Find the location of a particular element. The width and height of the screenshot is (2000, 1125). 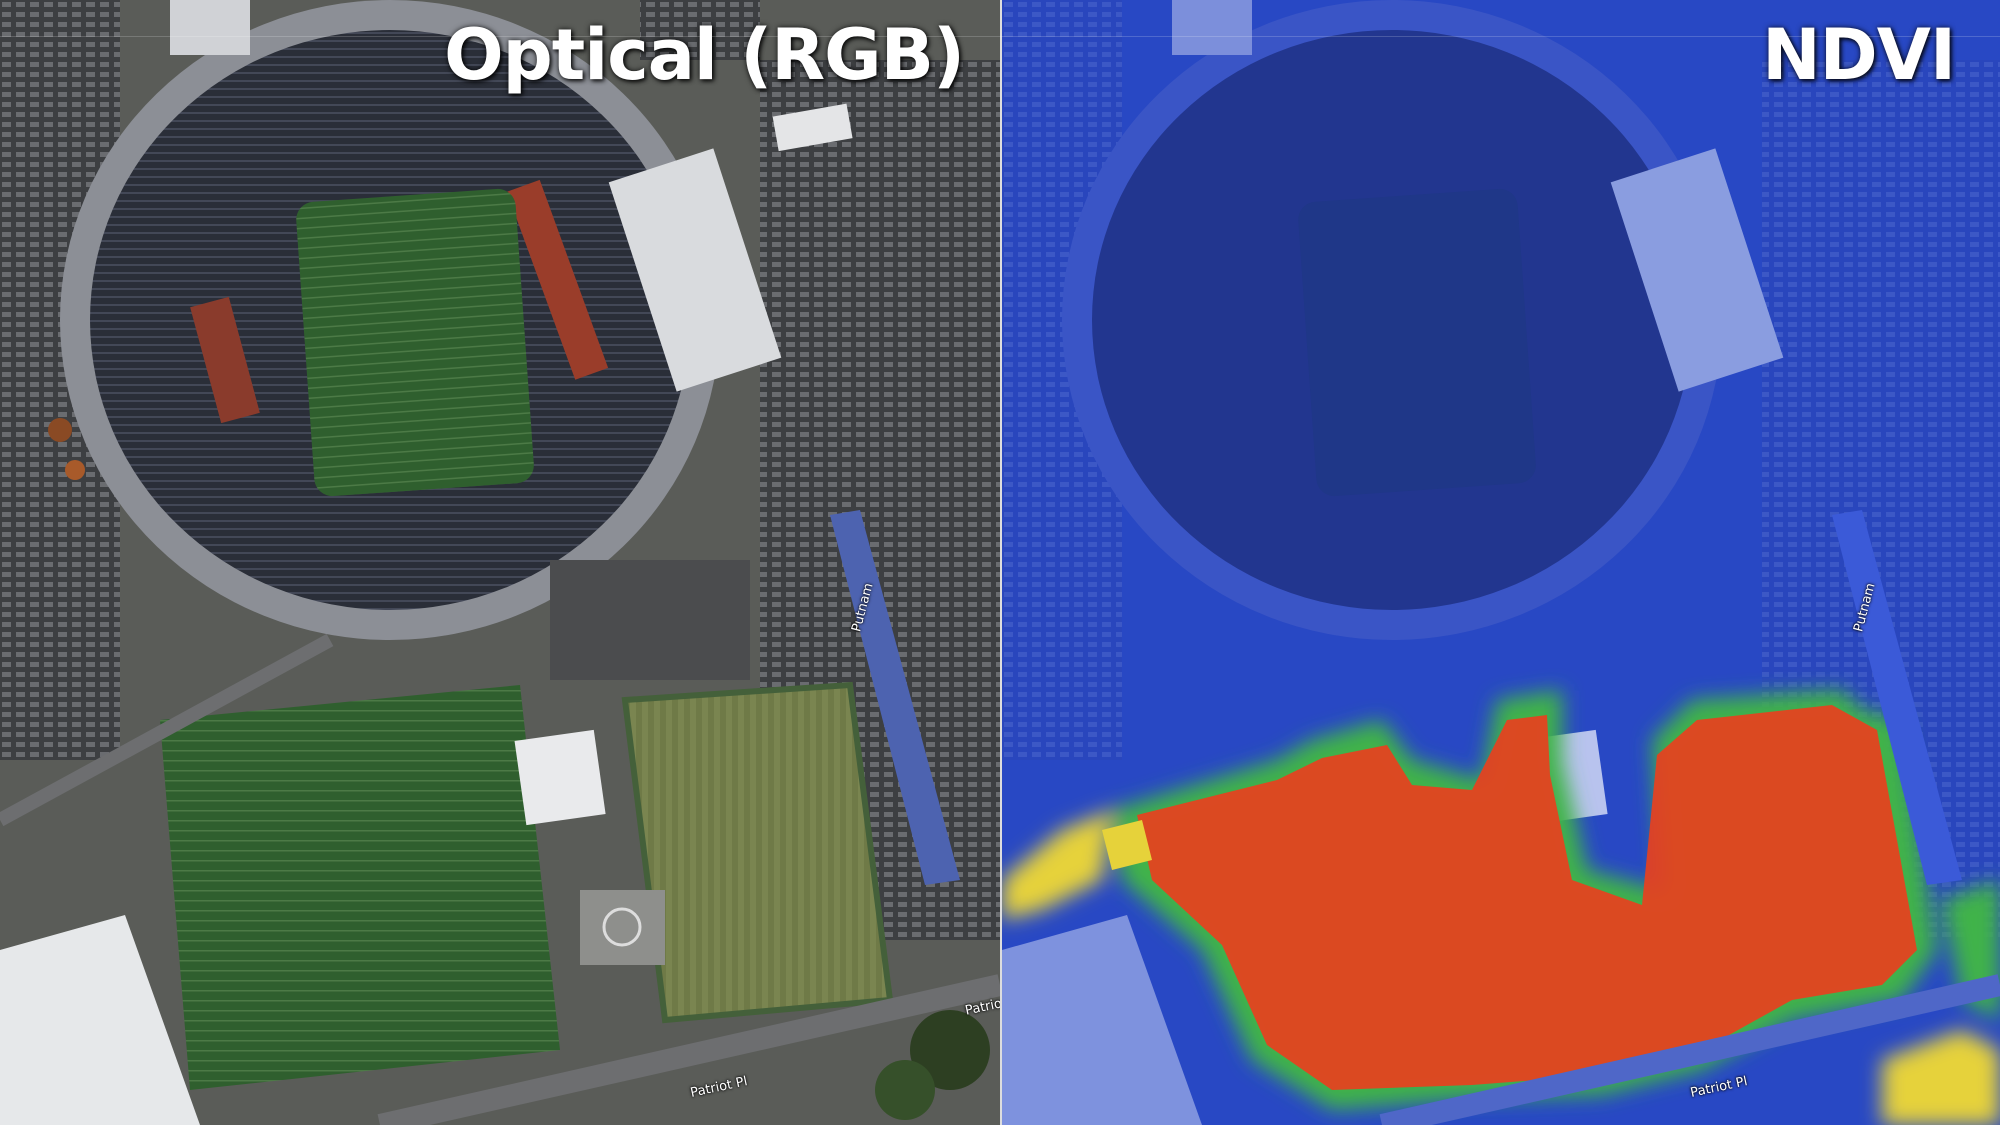

panel-divider is located at coordinates (1001, 562).